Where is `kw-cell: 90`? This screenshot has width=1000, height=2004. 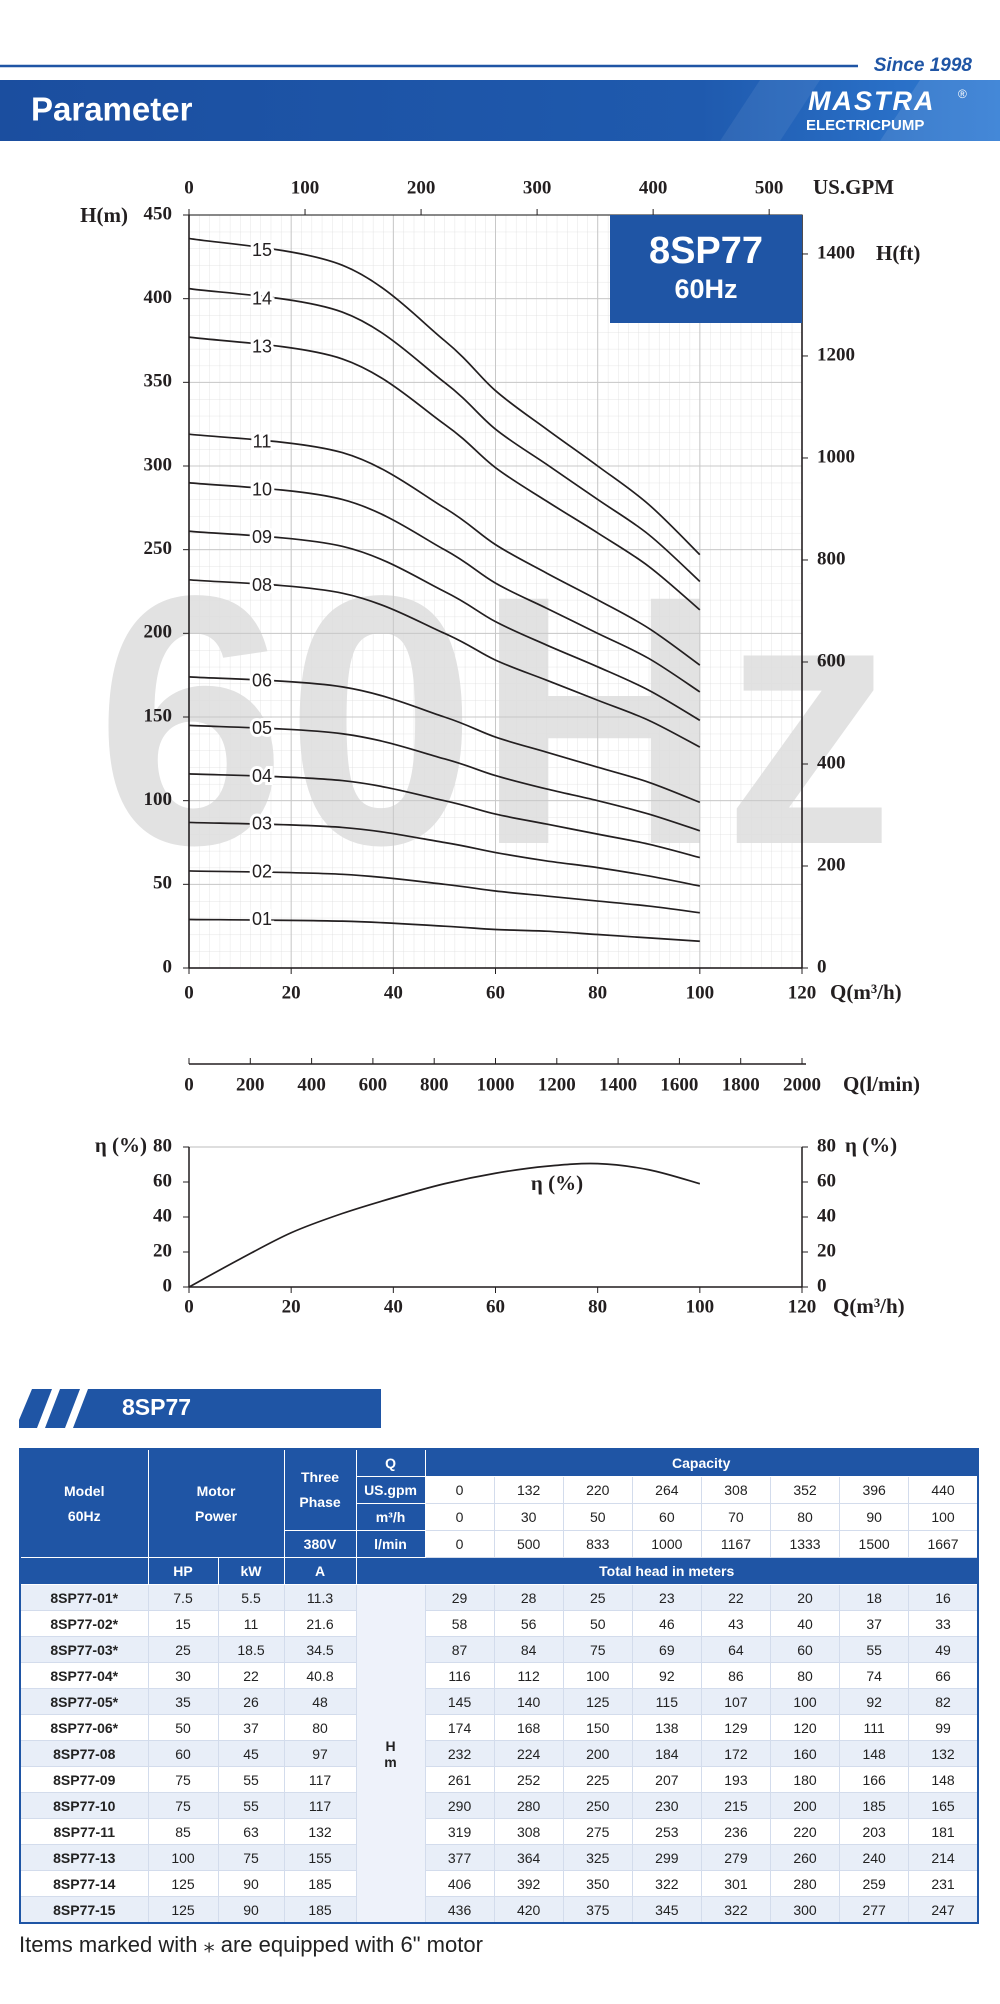 kw-cell: 90 is located at coordinates (251, 1883).